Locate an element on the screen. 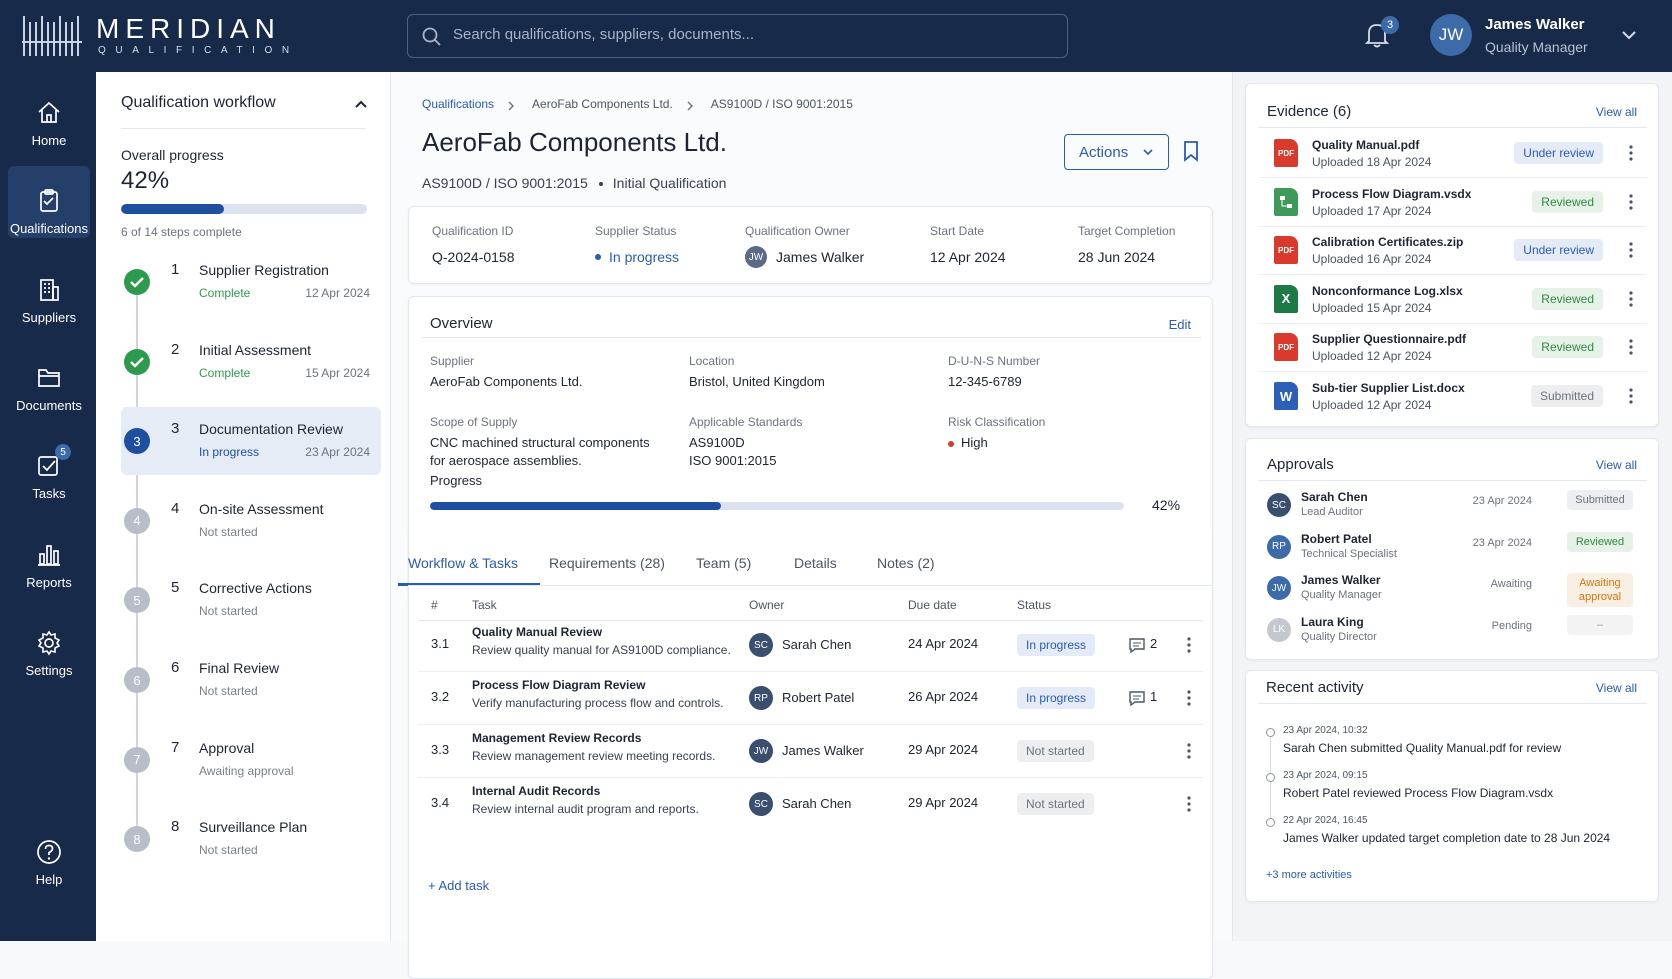  due-date: 26 Apr 2024 is located at coordinates (943, 696).